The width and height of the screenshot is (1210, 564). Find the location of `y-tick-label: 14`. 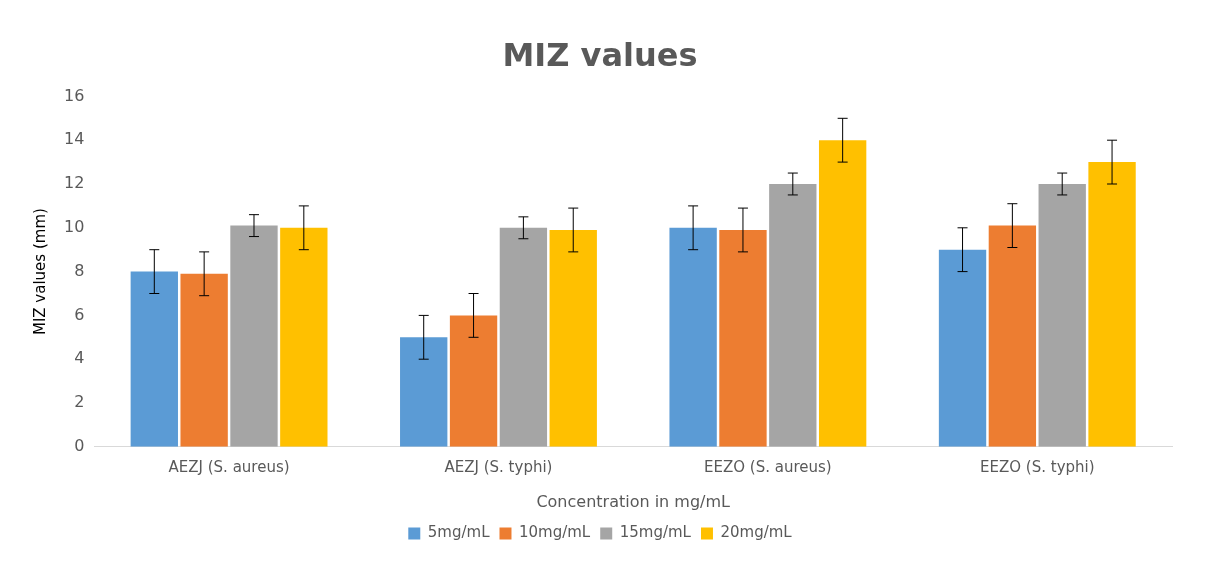

y-tick-label: 14 is located at coordinates (74, 139).